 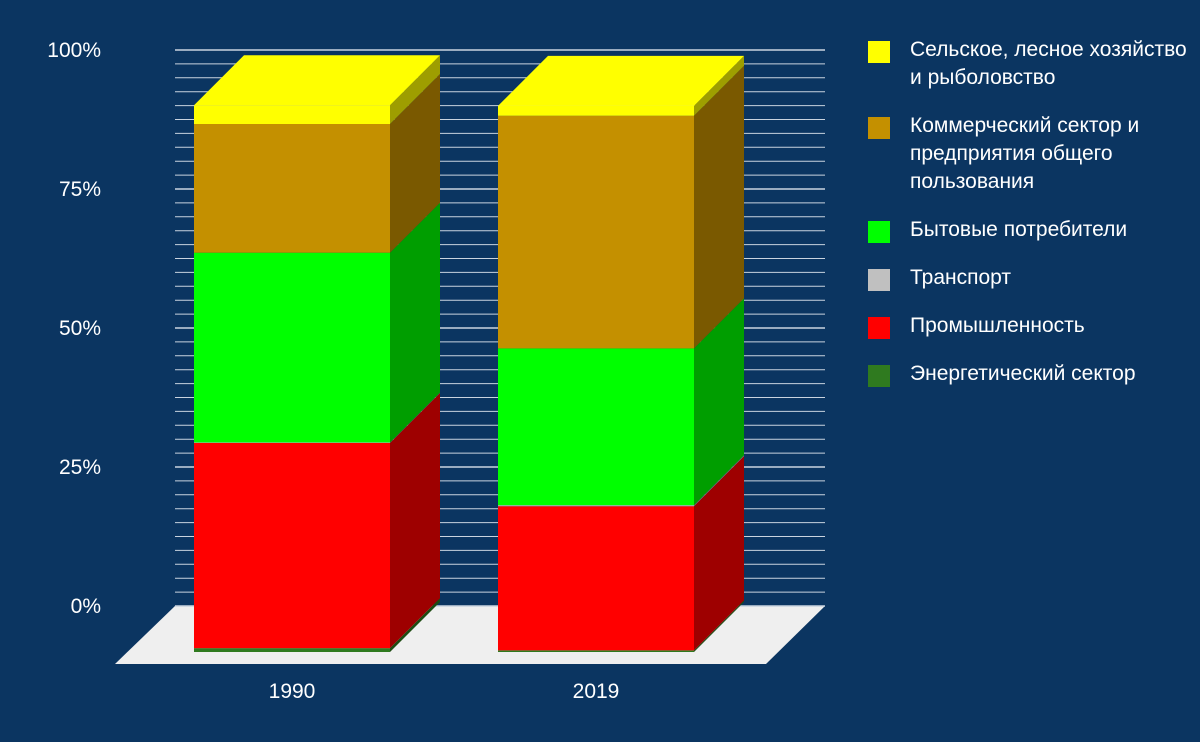 I want to click on legend-label: Сельское, лесное хозяйство и рыболовство, so click(x=1048, y=63).